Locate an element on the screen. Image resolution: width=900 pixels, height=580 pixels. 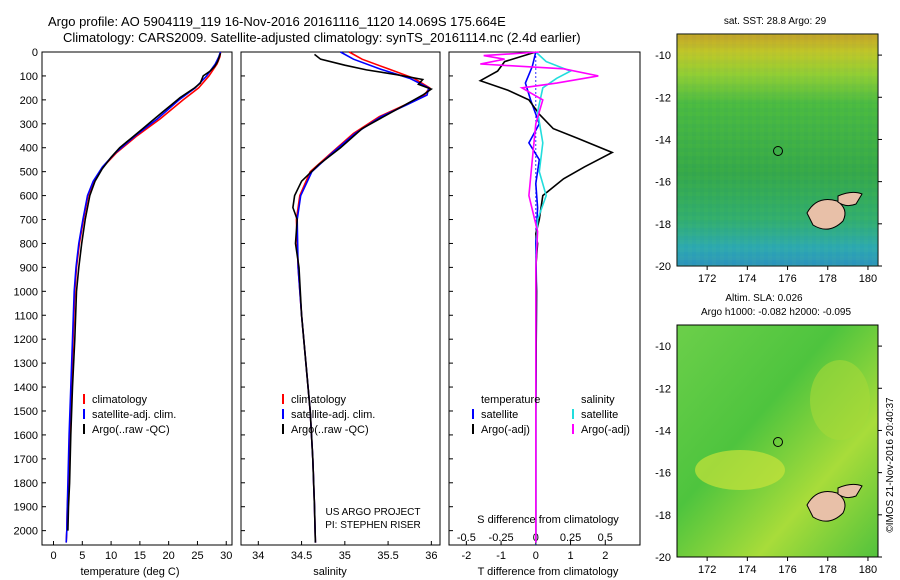
temperature-xtick-label-1: 5 is located at coordinates (82, 556).